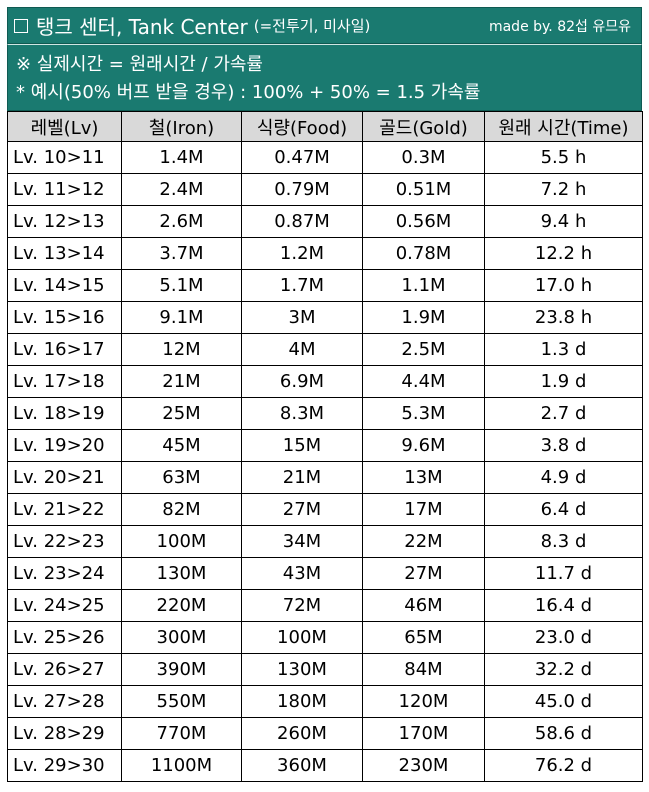 This screenshot has height=792, width=649. What do you see at coordinates (302, 509) in the screenshot?
I see `food-cell: 27M` at bounding box center [302, 509].